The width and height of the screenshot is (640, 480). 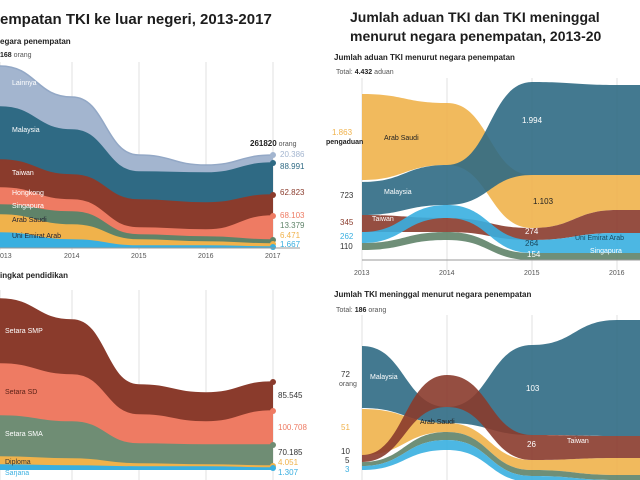 What do you see at coordinates (532, 273) in the screenshot?
I see `year-label: 2015` at bounding box center [532, 273].